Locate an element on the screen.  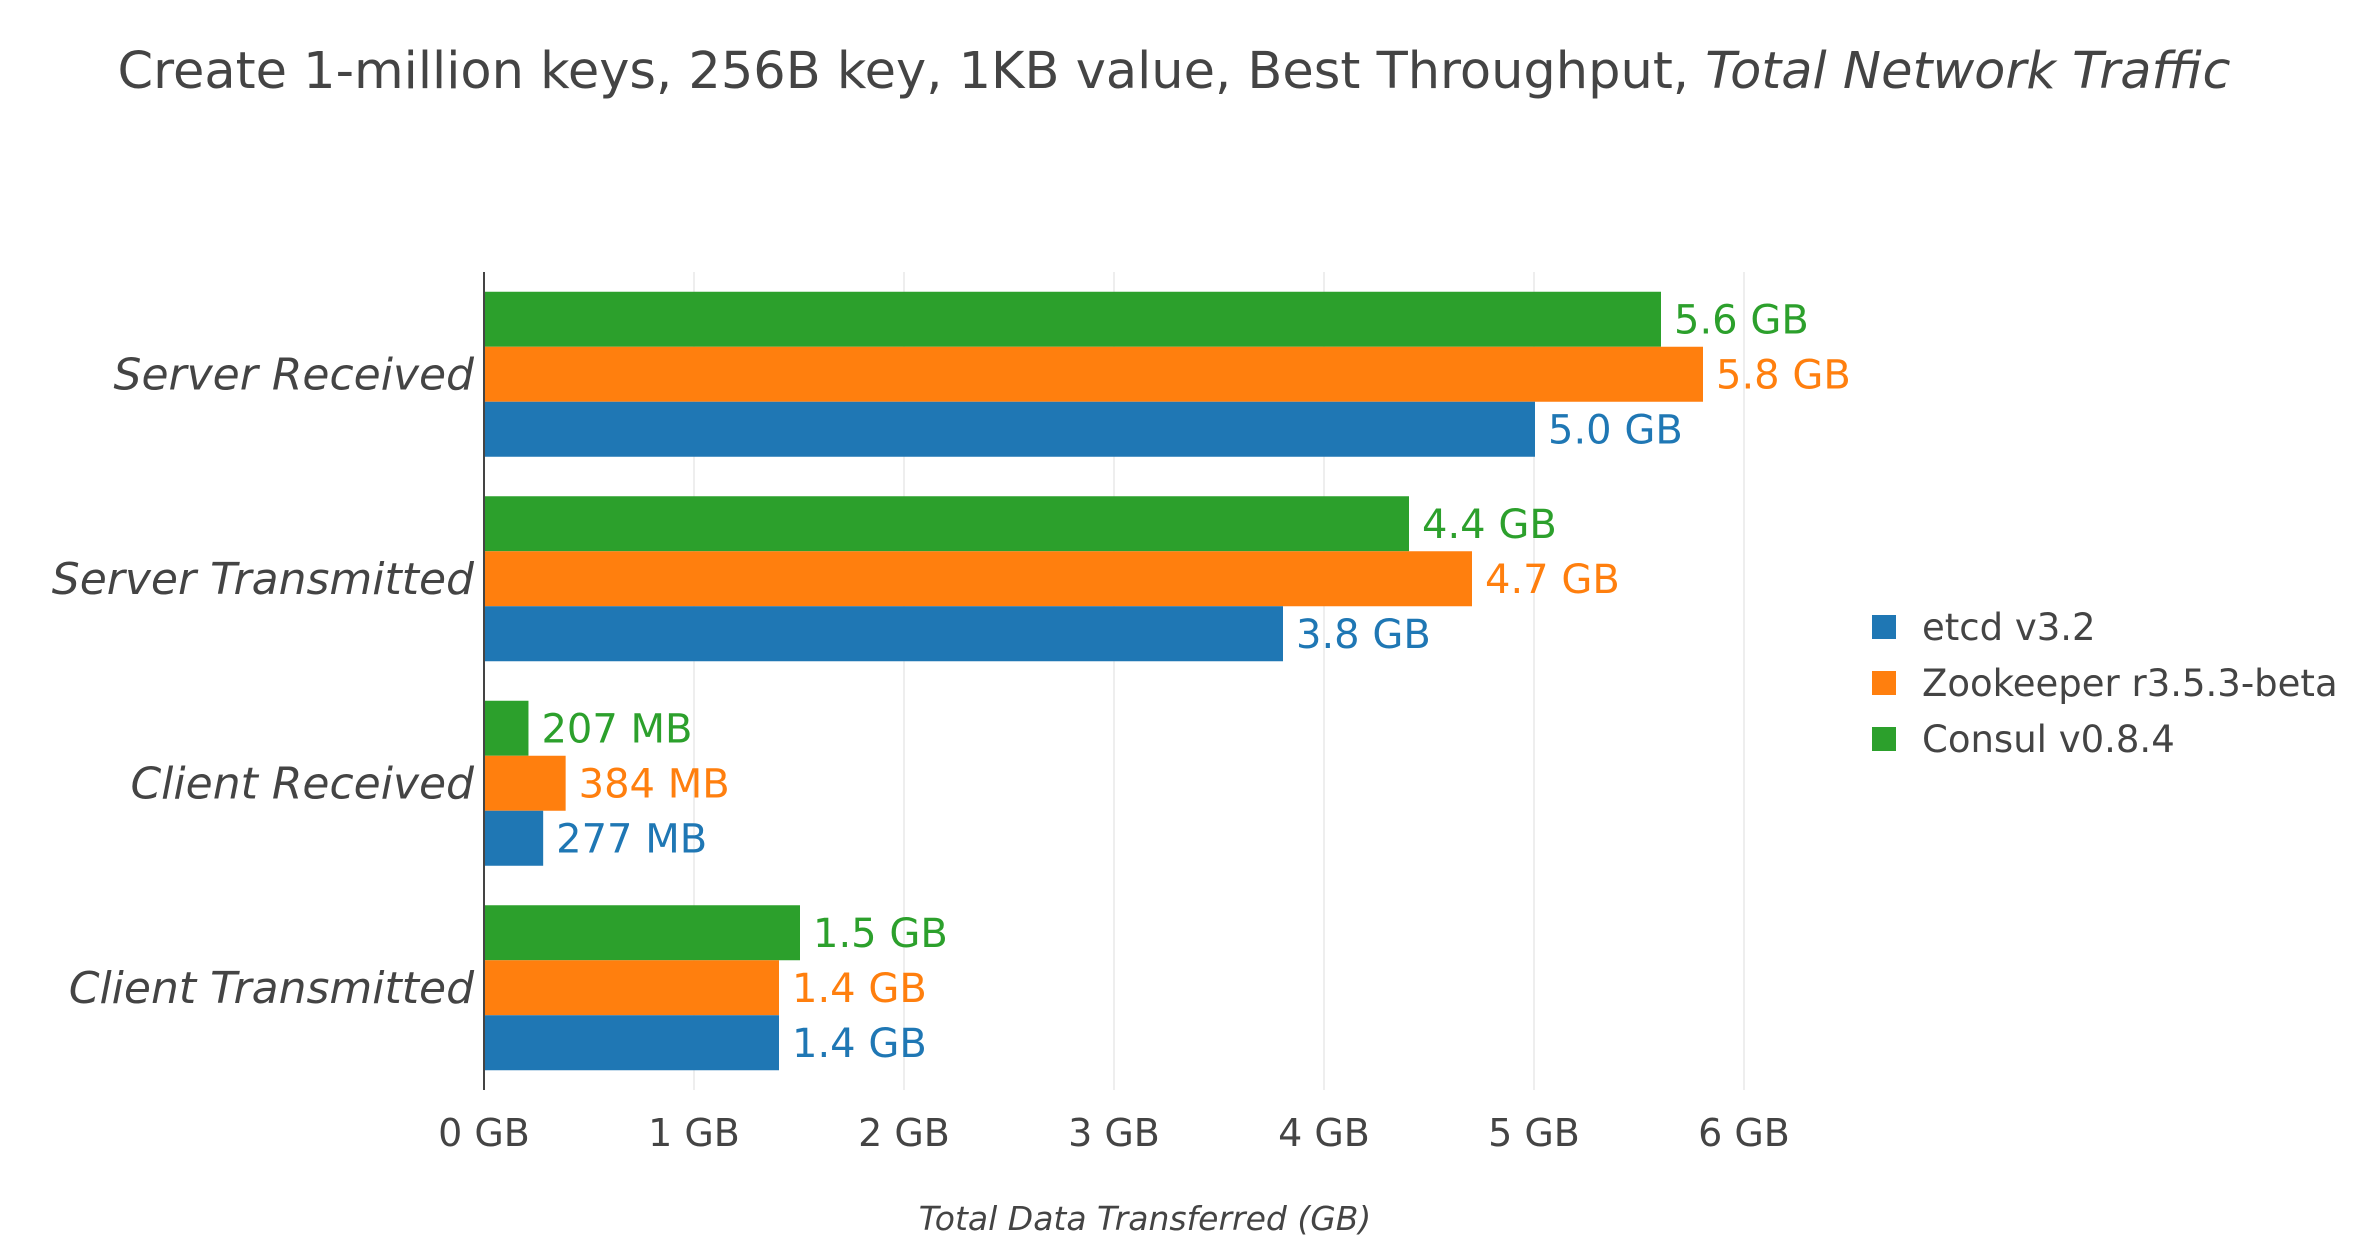
legend-entry: etcd v3.2 is located at coordinates (2009, 627).